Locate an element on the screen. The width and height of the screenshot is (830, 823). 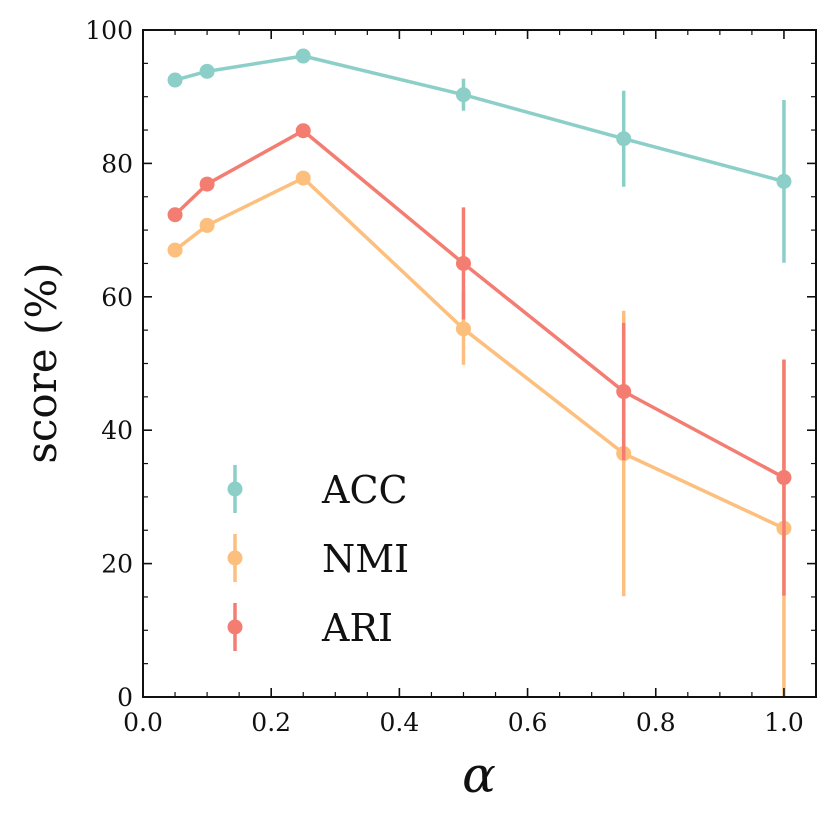
legend: ACC NMI ARI is located at coordinates (318, 558).